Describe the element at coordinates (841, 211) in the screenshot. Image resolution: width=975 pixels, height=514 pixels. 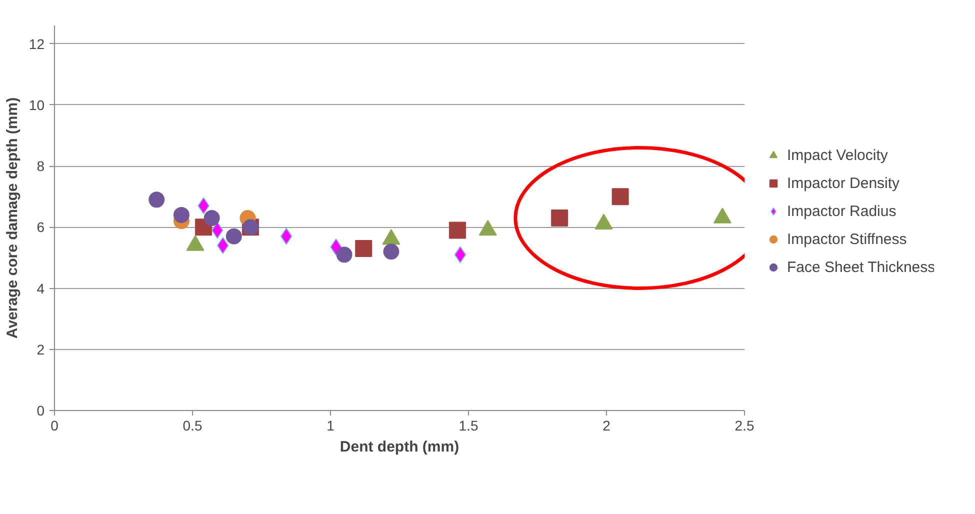
I see `legend-label: Impactor Radius` at that location.